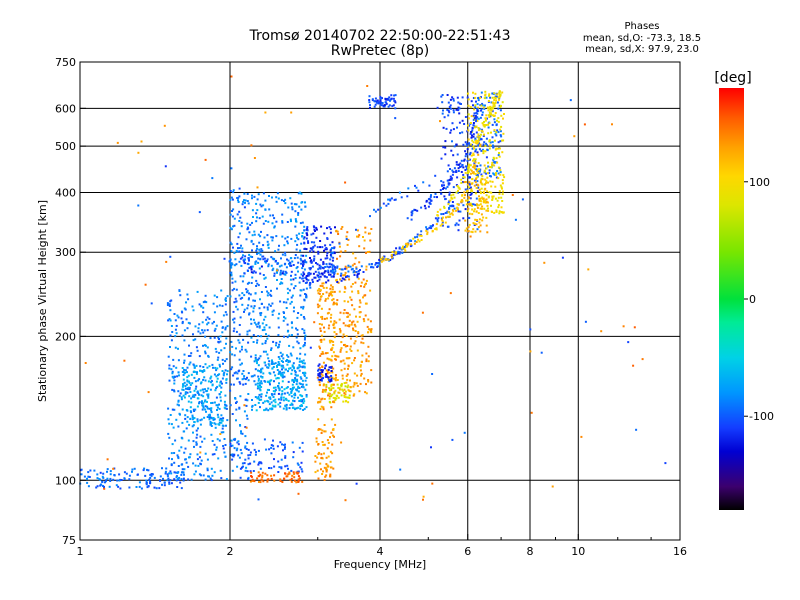 The width and height of the screenshot is (800, 600). I want to click on colorbar-tick-label: -100, so click(761, 416).